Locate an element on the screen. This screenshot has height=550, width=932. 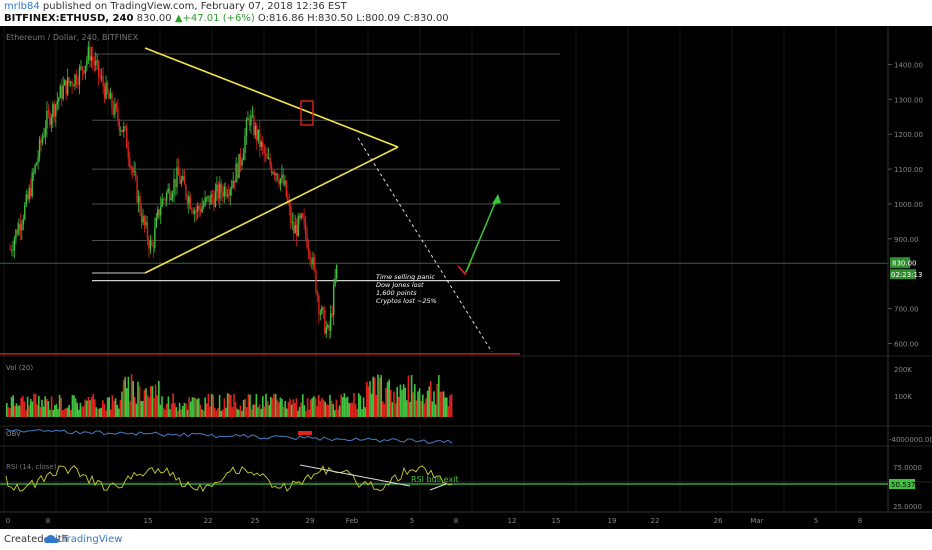
time-axis: 0 8 15 22 25 29 Feb 5 8 12 15 19 22 26 Mar 5 8 is located at coordinates (466, 518).